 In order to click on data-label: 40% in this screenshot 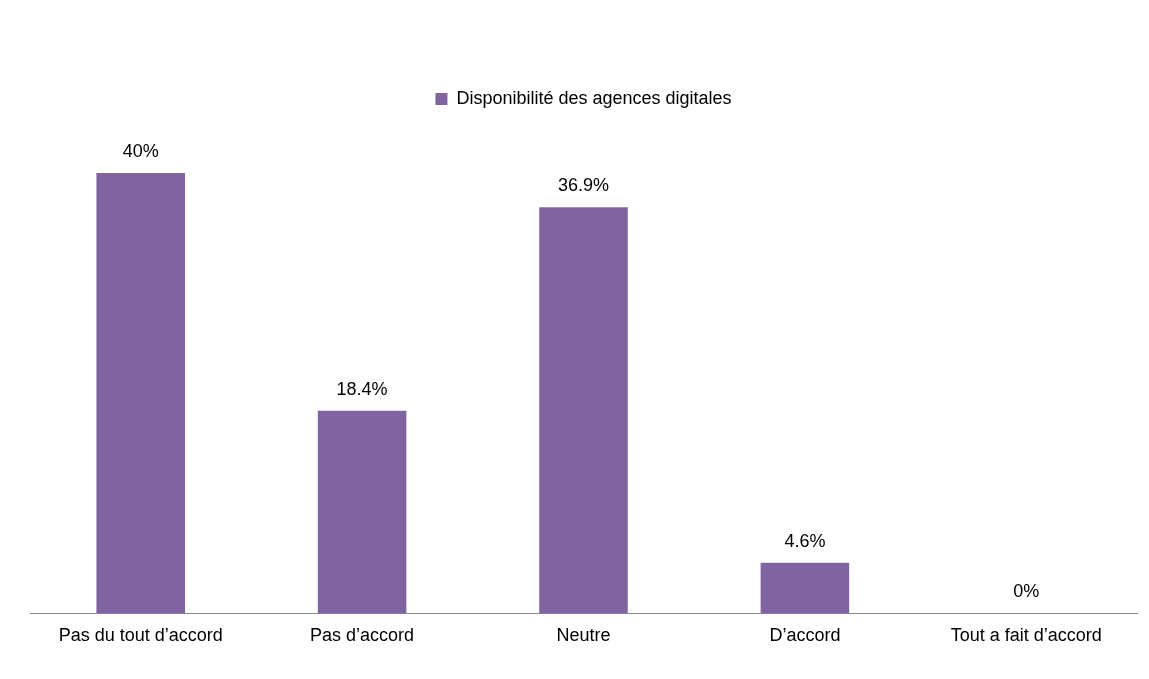, I will do `click(140, 151)`.